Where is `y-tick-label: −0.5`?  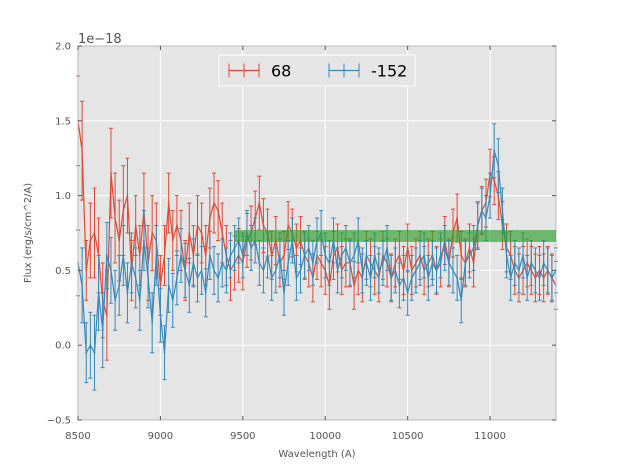 y-tick-label: −0.5 is located at coordinates (59, 421).